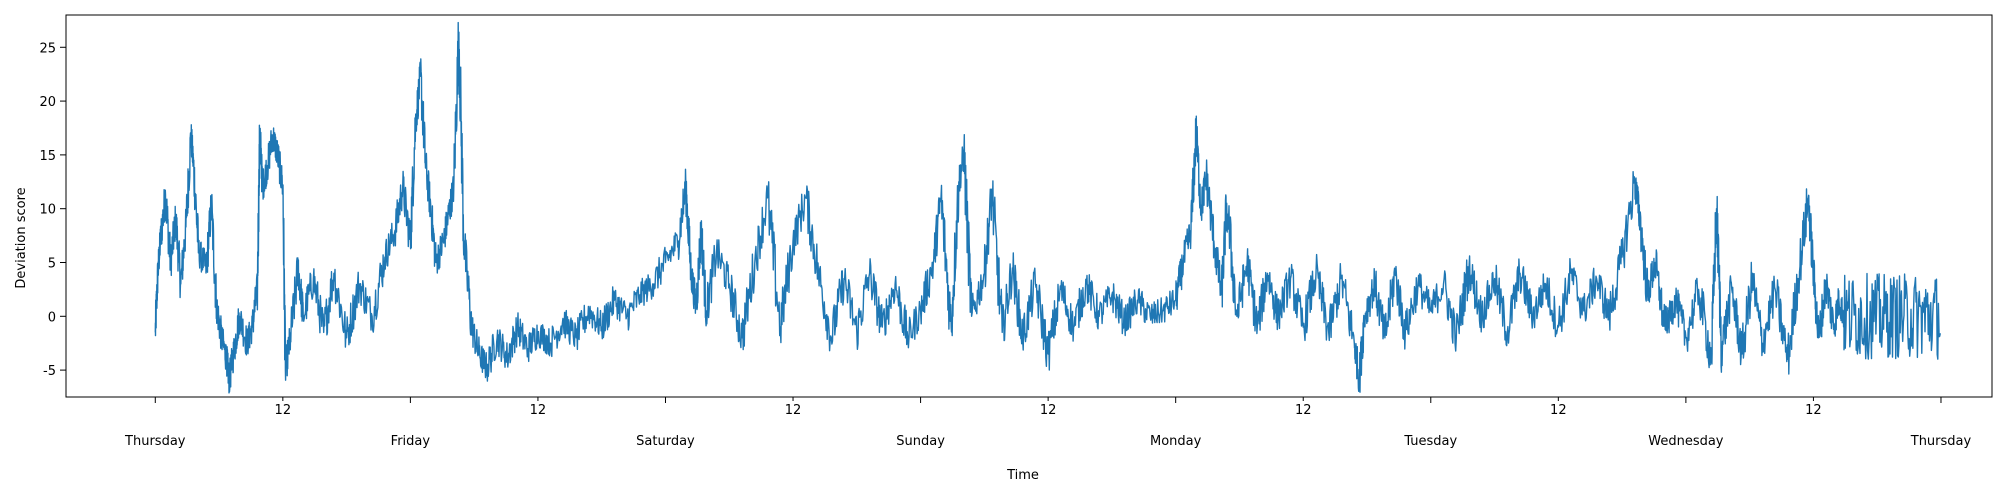 Image resolution: width=2000 pixels, height=500 pixels. Describe the element at coordinates (21, 237) in the screenshot. I see `y-axis-label: Deviation score` at that location.